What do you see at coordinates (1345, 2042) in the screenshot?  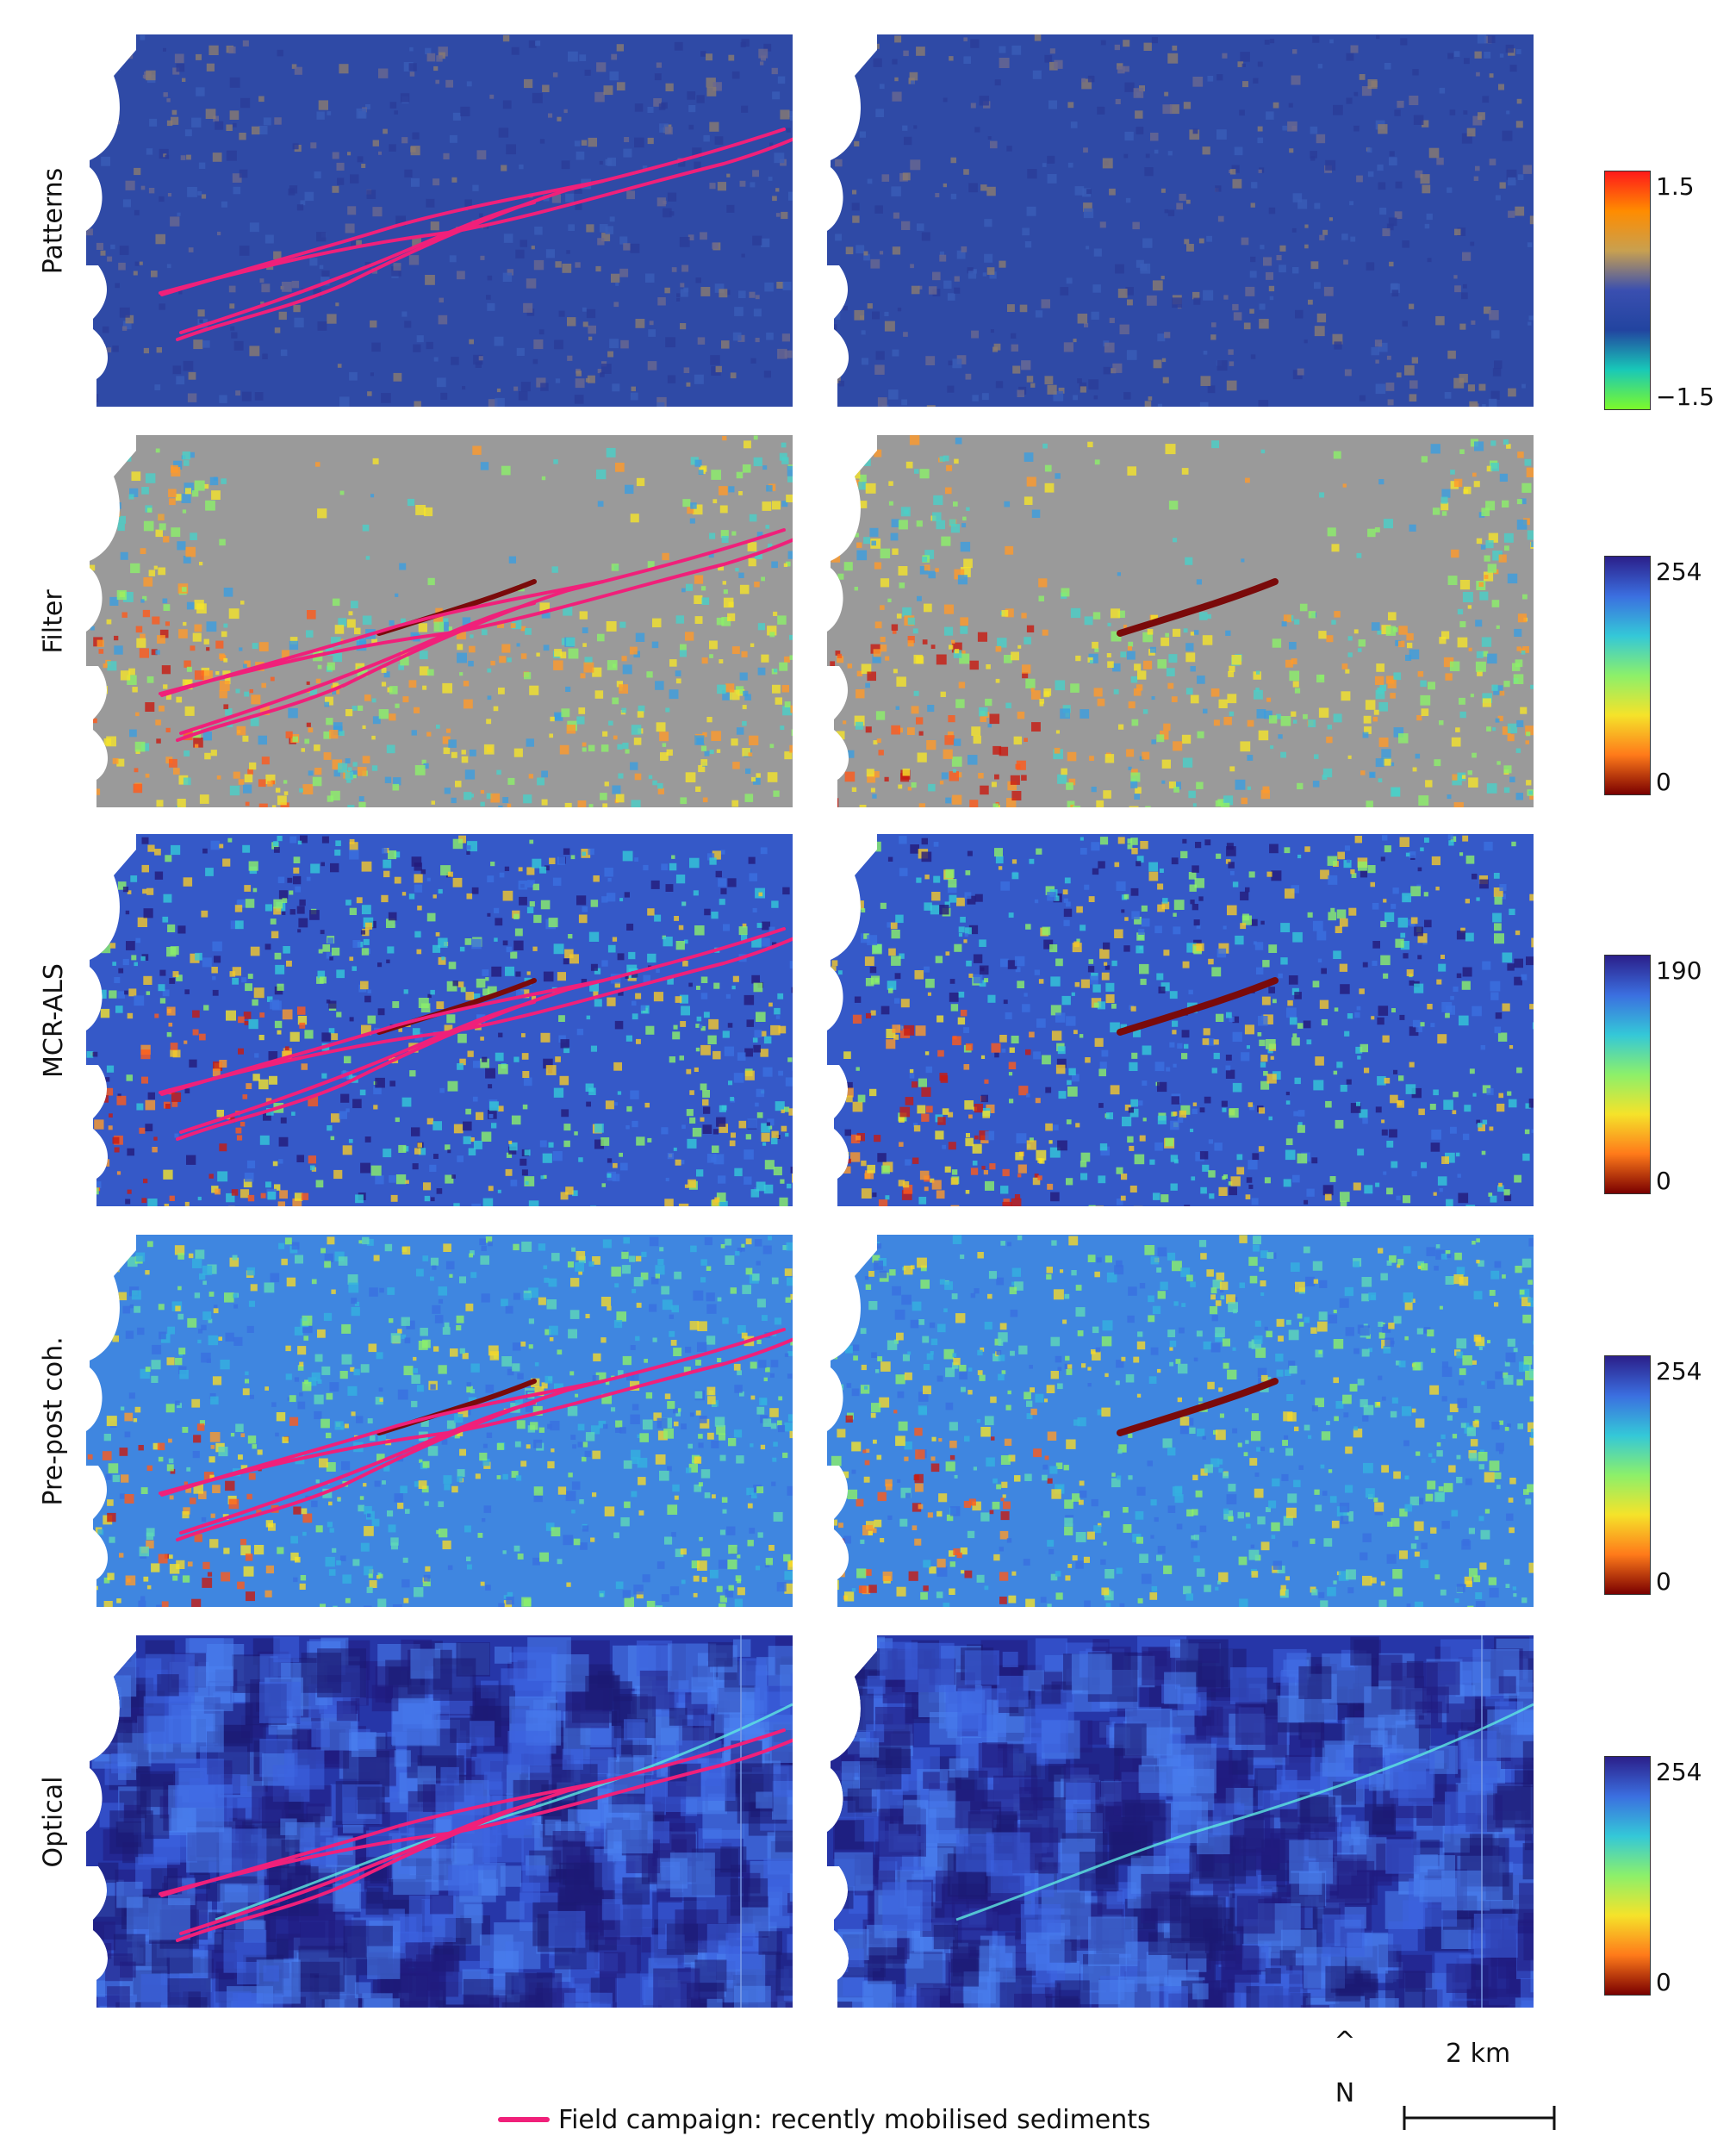 I see `north-arrow-icon: ^` at bounding box center [1345, 2042].